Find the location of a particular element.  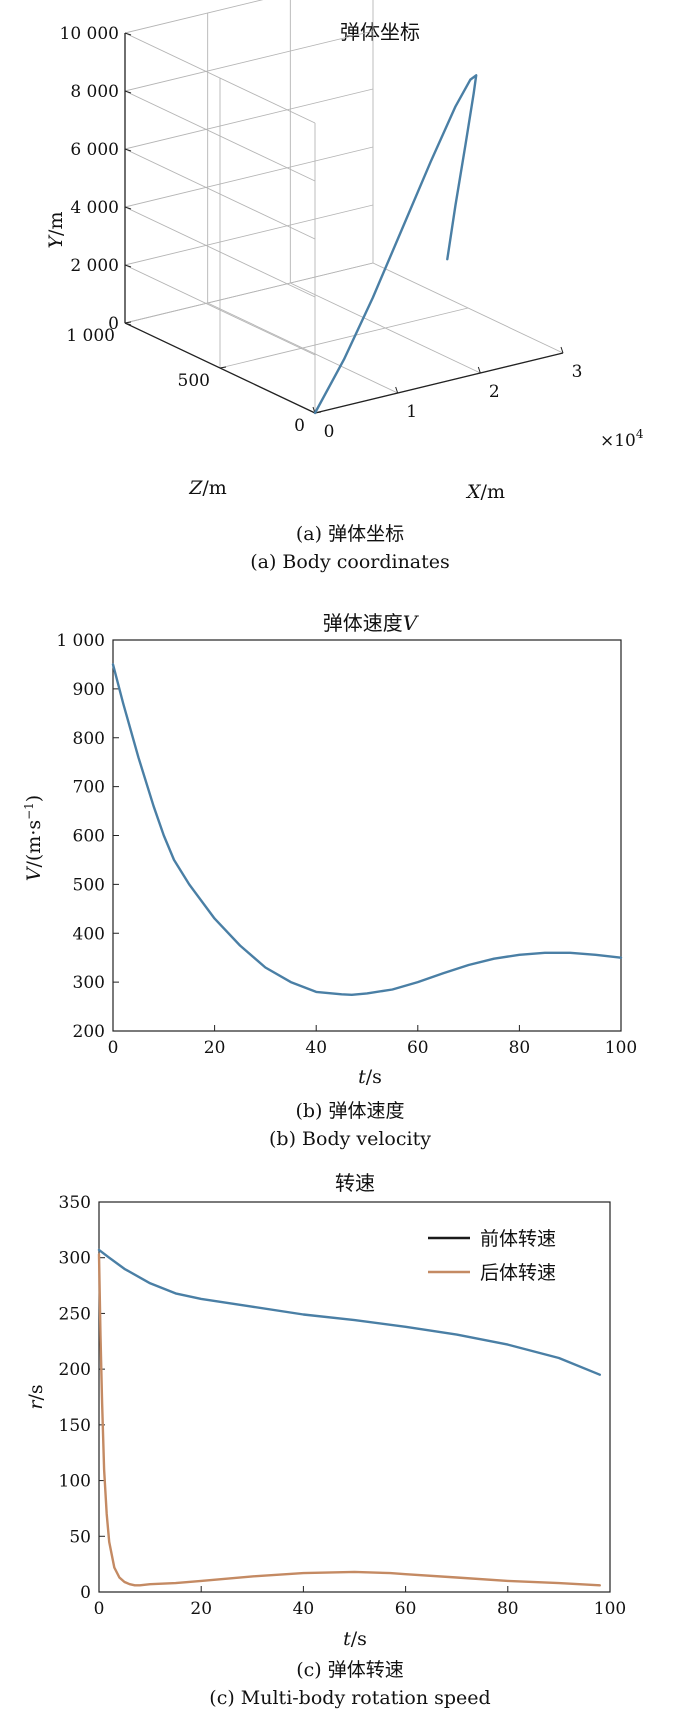

panel-a-caption-cn: (a) 弹体坐标 is located at coordinates (350, 534).